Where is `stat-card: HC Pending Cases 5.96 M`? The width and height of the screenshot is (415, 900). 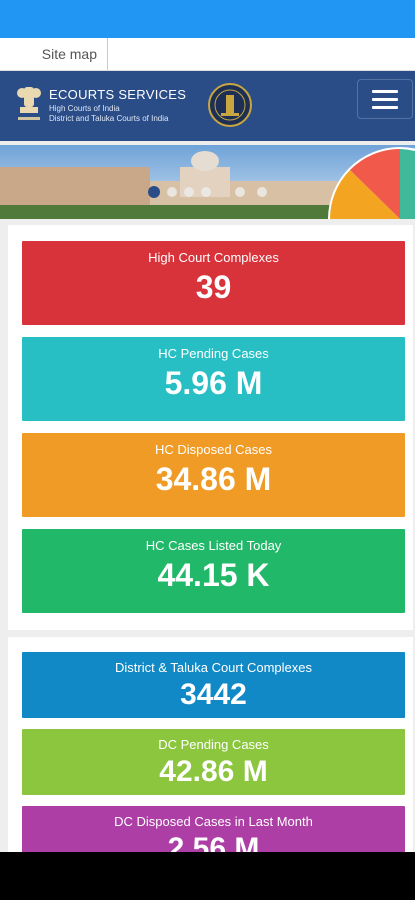
stat-card: HC Pending Cases 5.96 M is located at coordinates (213, 379).